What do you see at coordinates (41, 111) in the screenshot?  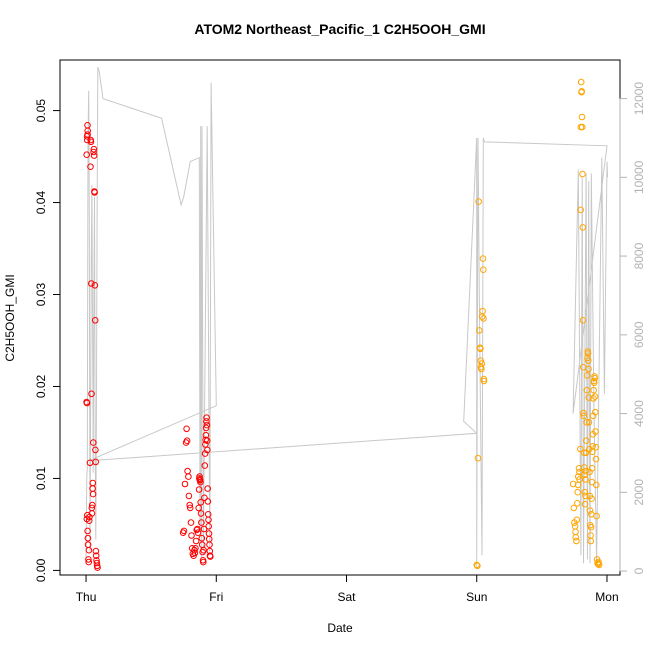 I see `y-tick-label: 0.05` at bounding box center [41, 111].